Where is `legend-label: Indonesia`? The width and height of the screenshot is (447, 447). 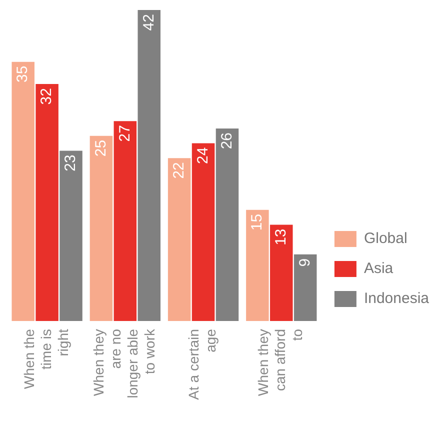 legend-label: Indonesia is located at coordinates (397, 299).